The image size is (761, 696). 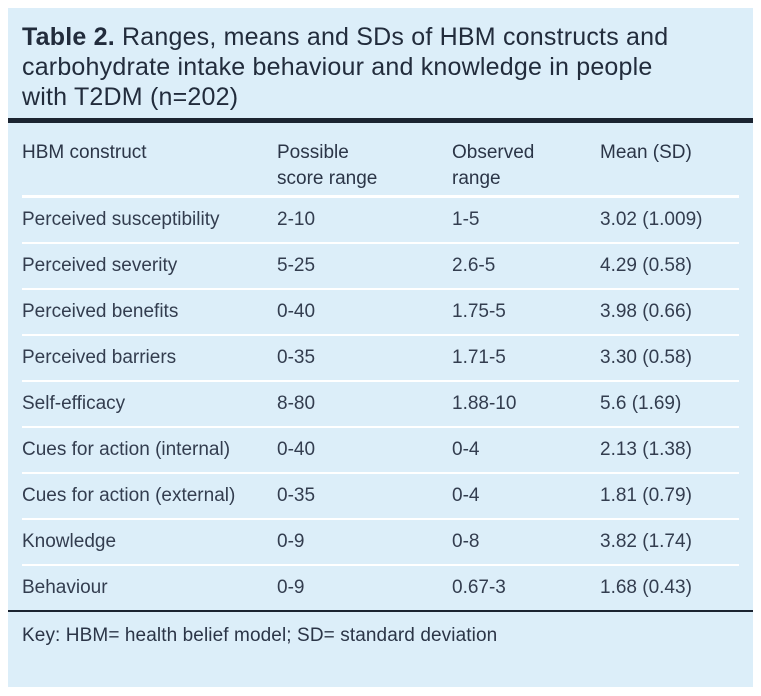 What do you see at coordinates (380, 587) in the screenshot?
I see `table-row: Behaviour 0-9 0.67-3 1.68 (0.43)` at bounding box center [380, 587].